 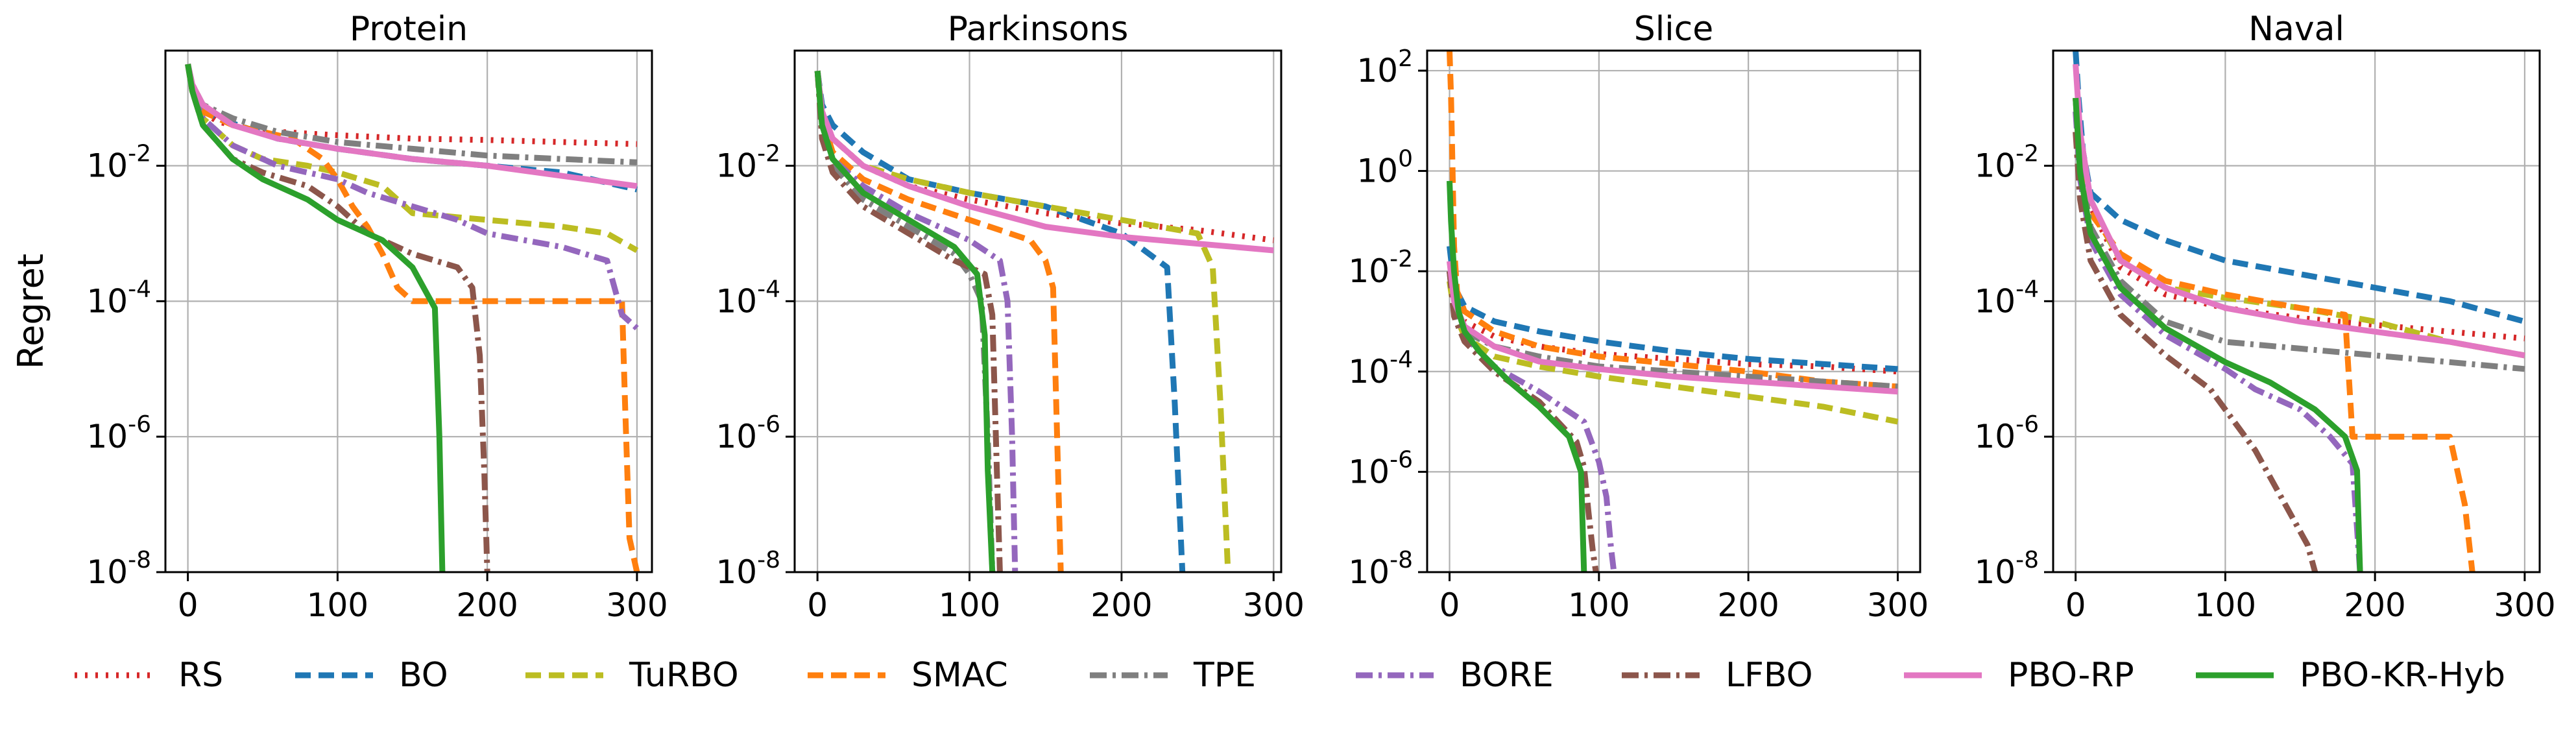 What do you see at coordinates (423, 675) in the screenshot?
I see `legend-label: BO` at bounding box center [423, 675].